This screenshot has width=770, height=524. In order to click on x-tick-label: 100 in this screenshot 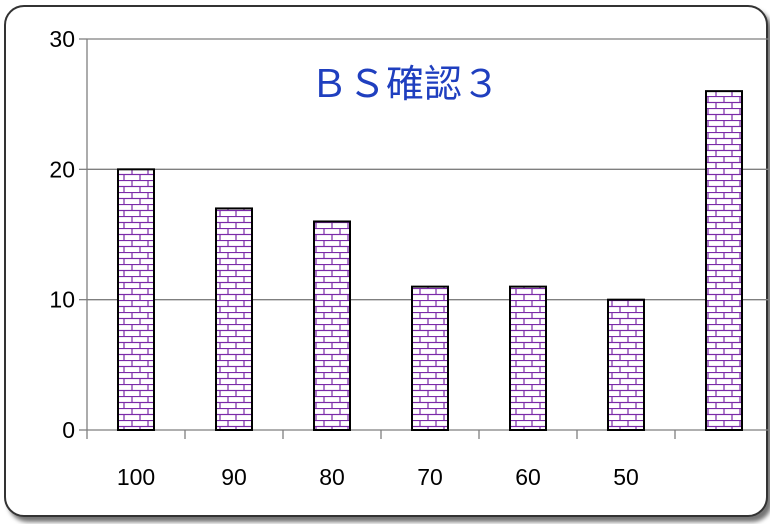, I will do `click(136, 477)`.